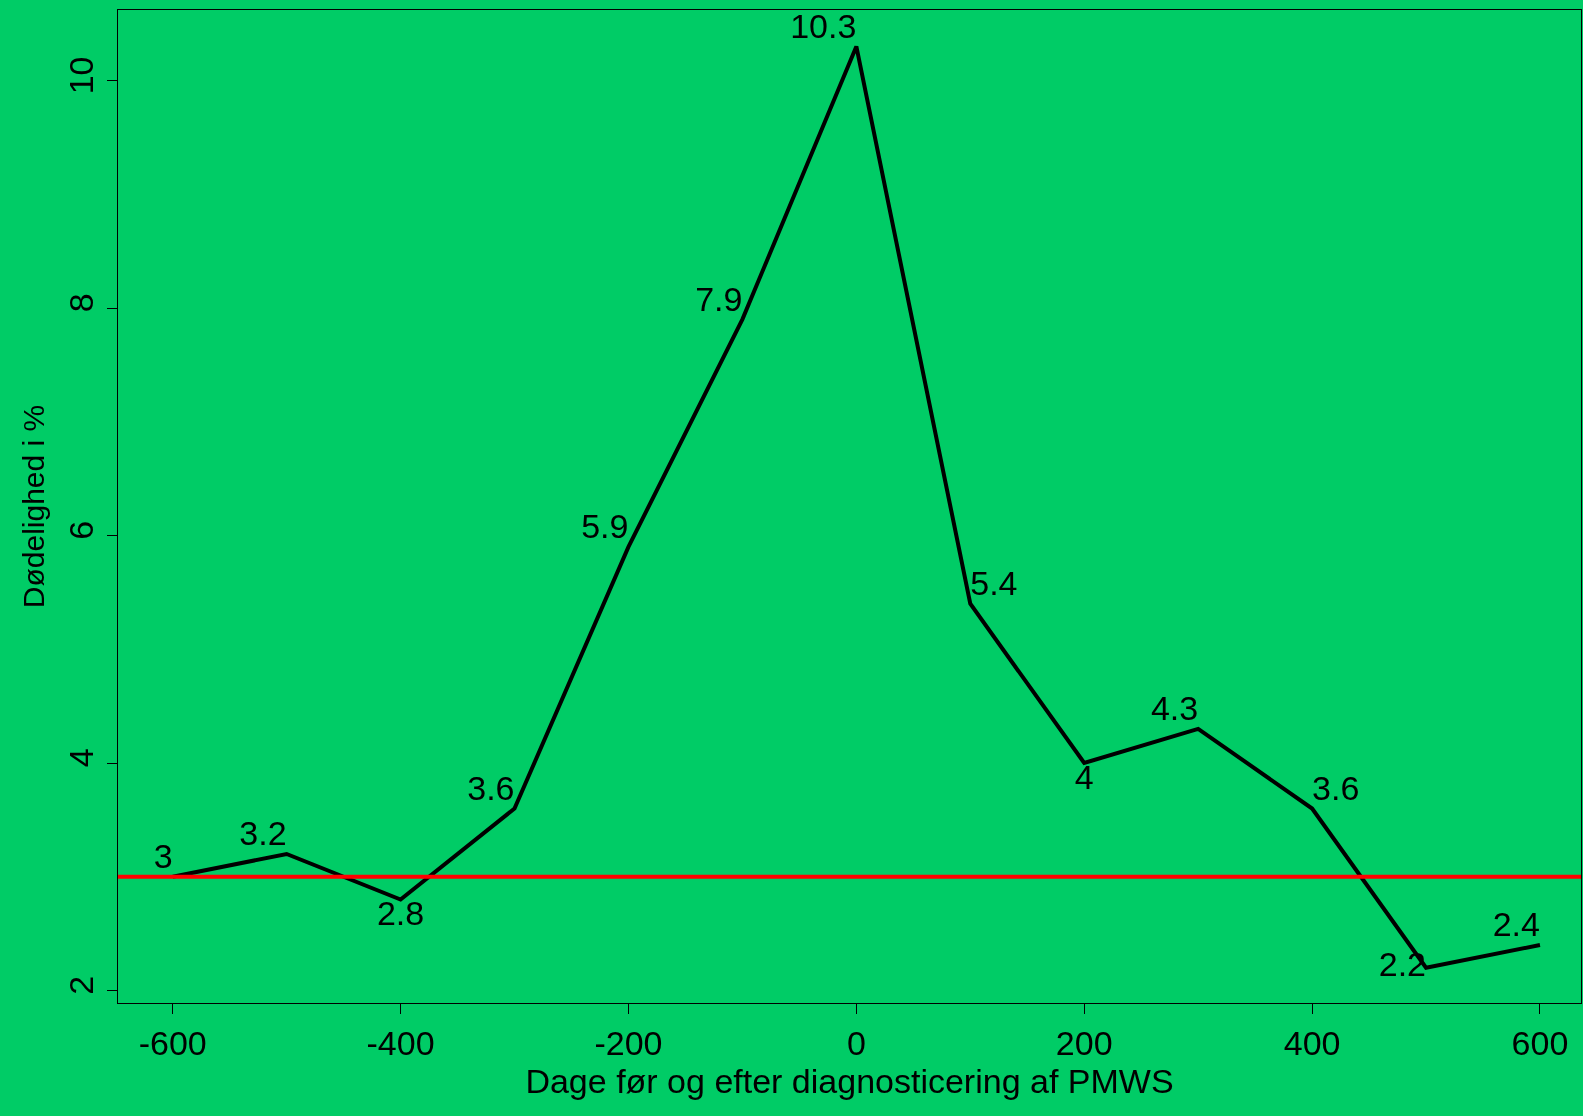 This screenshot has width=1583, height=1116. What do you see at coordinates (81, 985) in the screenshot?
I see `y-tick-label: 2` at bounding box center [81, 985].